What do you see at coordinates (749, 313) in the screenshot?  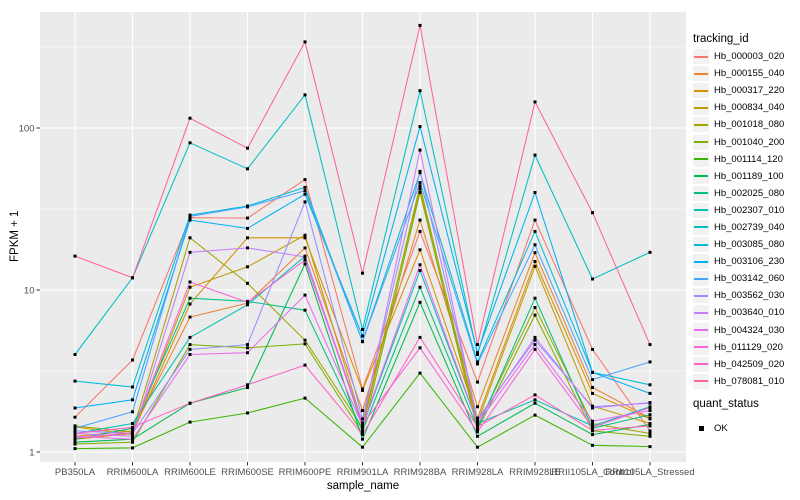 I see `legend-item-label: Hb_003640_010` at bounding box center [749, 313].